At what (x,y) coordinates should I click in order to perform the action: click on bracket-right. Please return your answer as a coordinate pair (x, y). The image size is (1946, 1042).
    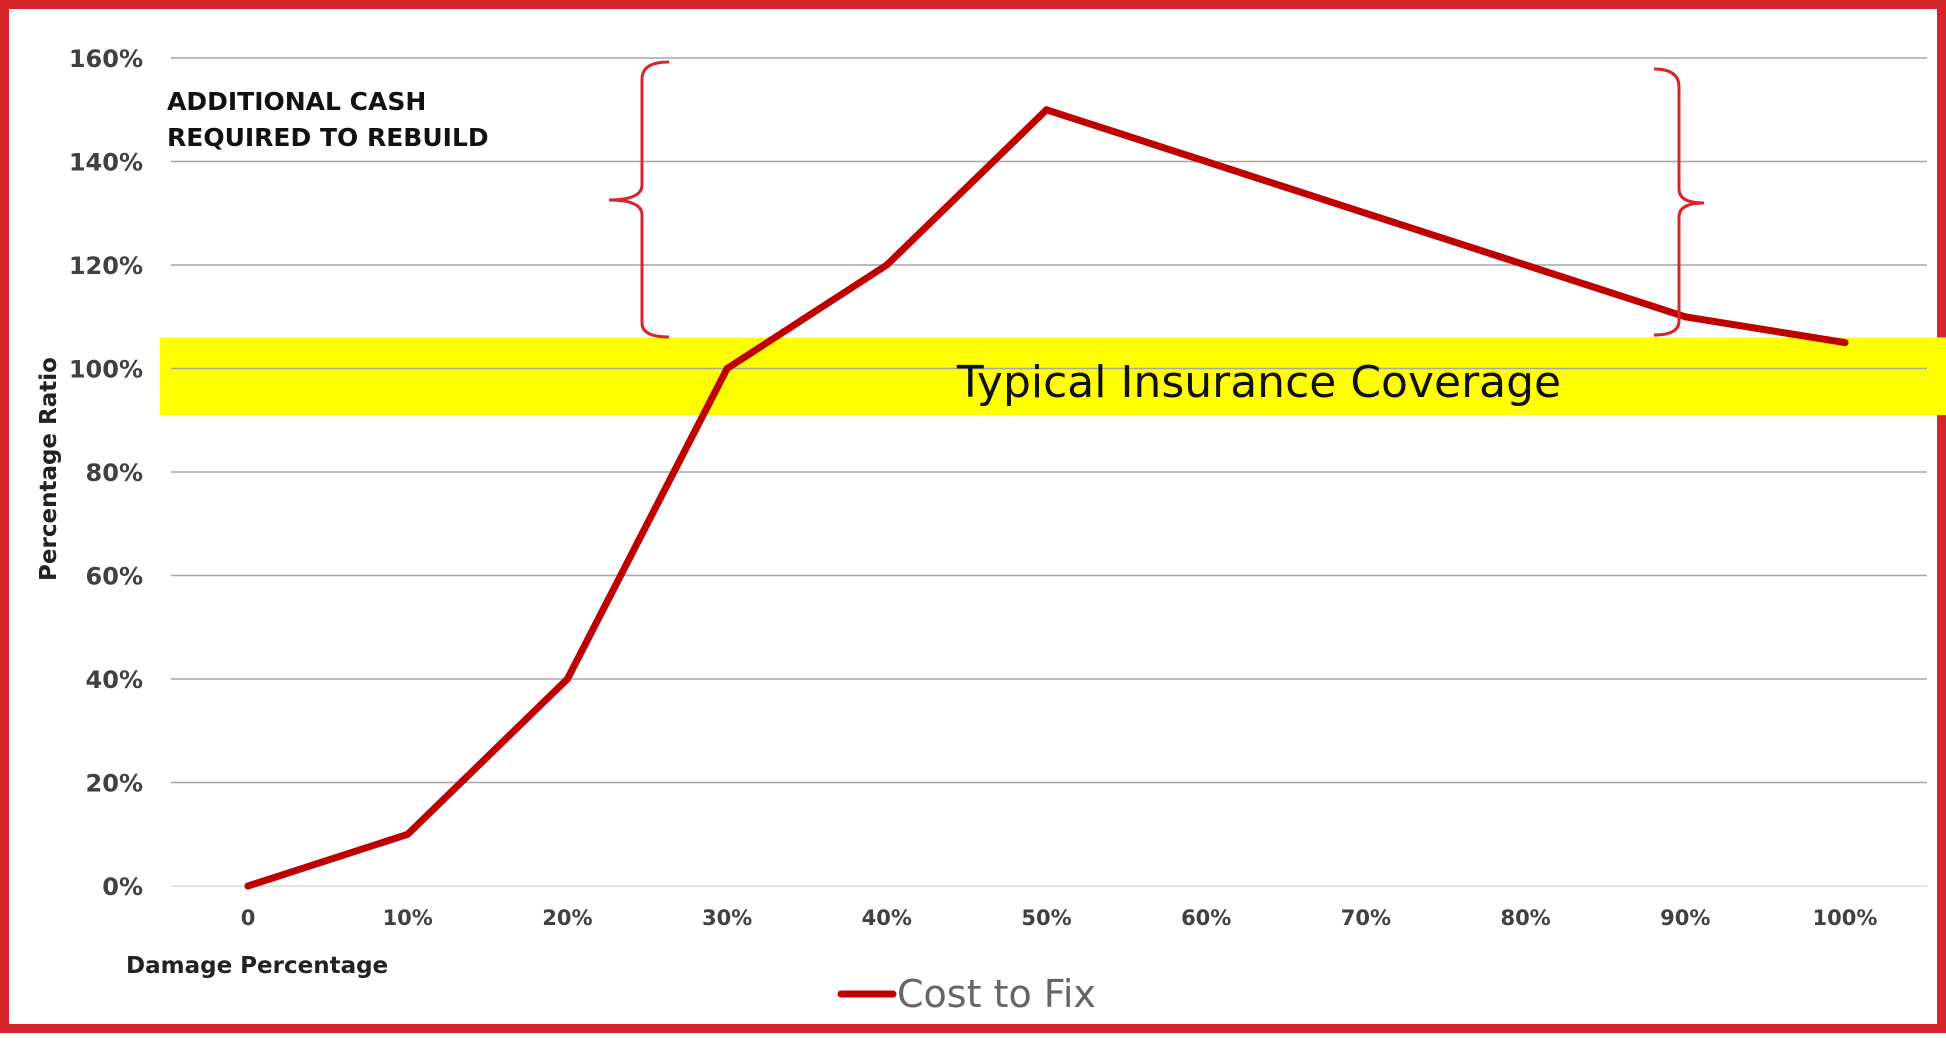
    Looking at the image, I should click on (1679, 202).